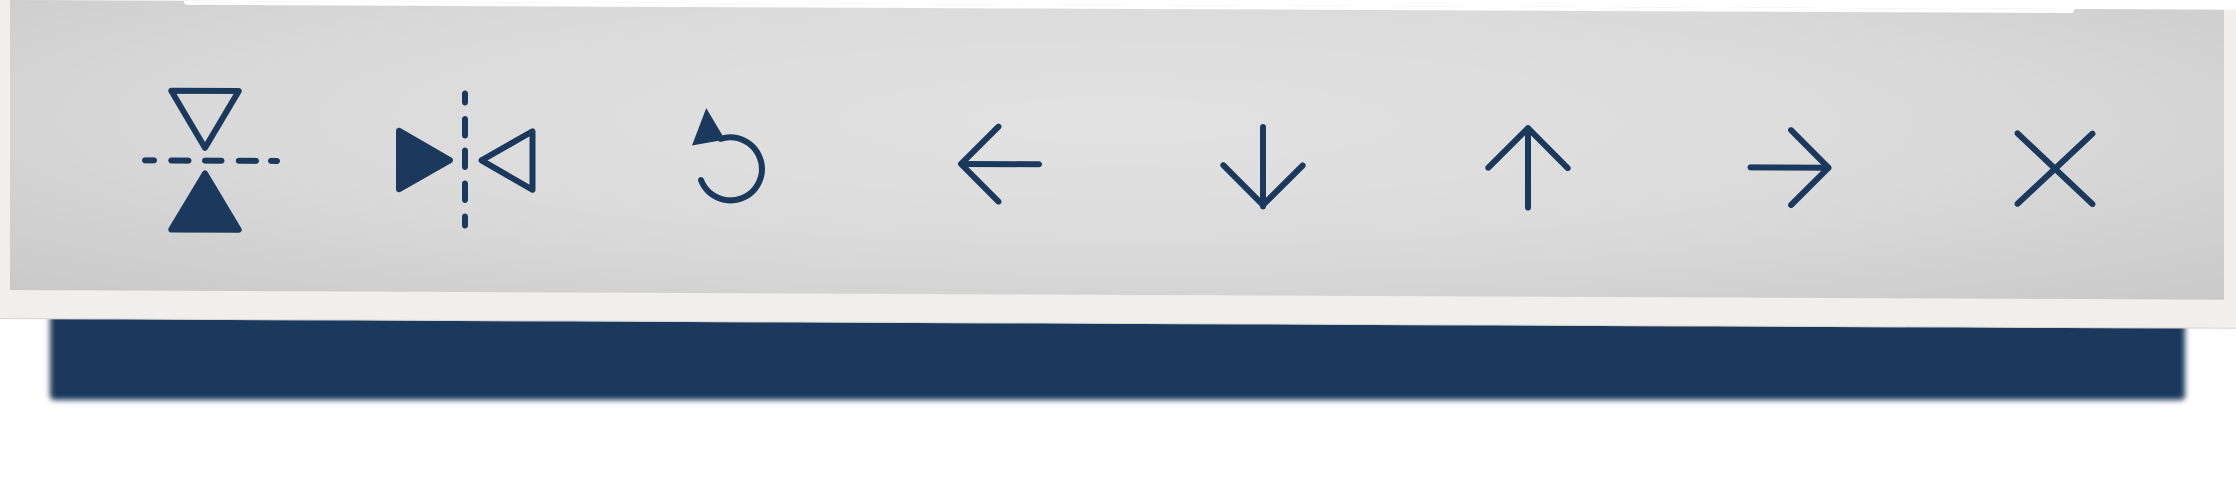 Image resolution: width=2236 pixels, height=494 pixels. Describe the element at coordinates (1000, 164) in the screenshot. I see `arrow-left-icon` at that location.